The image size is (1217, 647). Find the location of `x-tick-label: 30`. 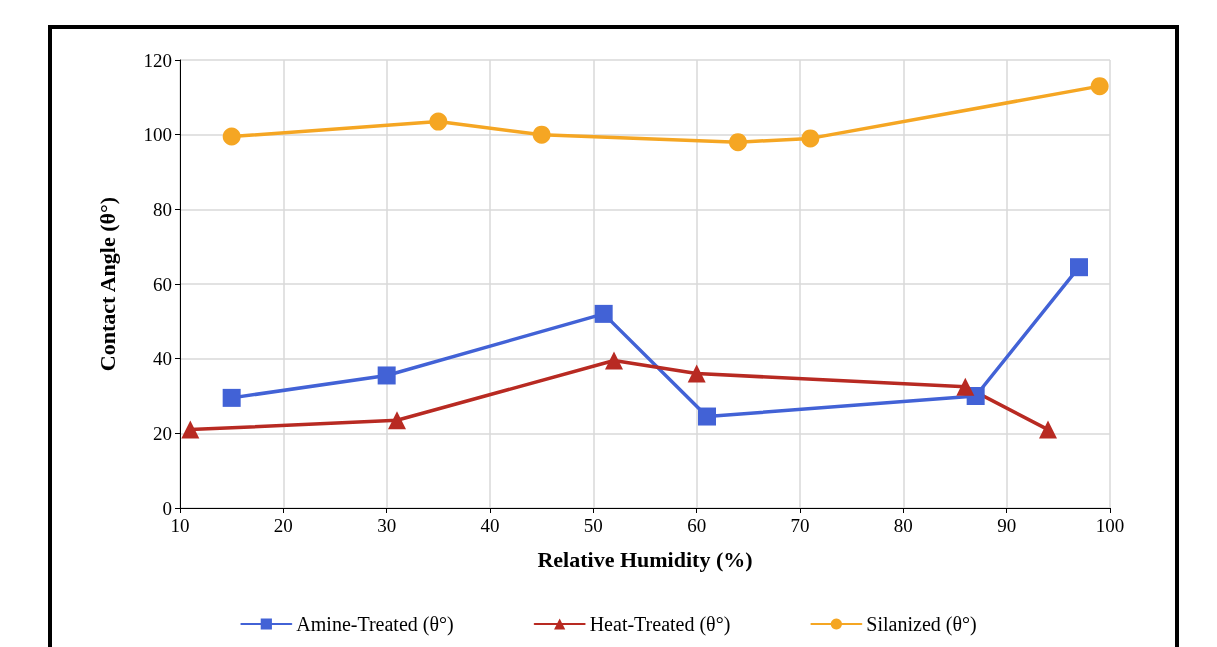

x-tick-label: 30 is located at coordinates (387, 525).